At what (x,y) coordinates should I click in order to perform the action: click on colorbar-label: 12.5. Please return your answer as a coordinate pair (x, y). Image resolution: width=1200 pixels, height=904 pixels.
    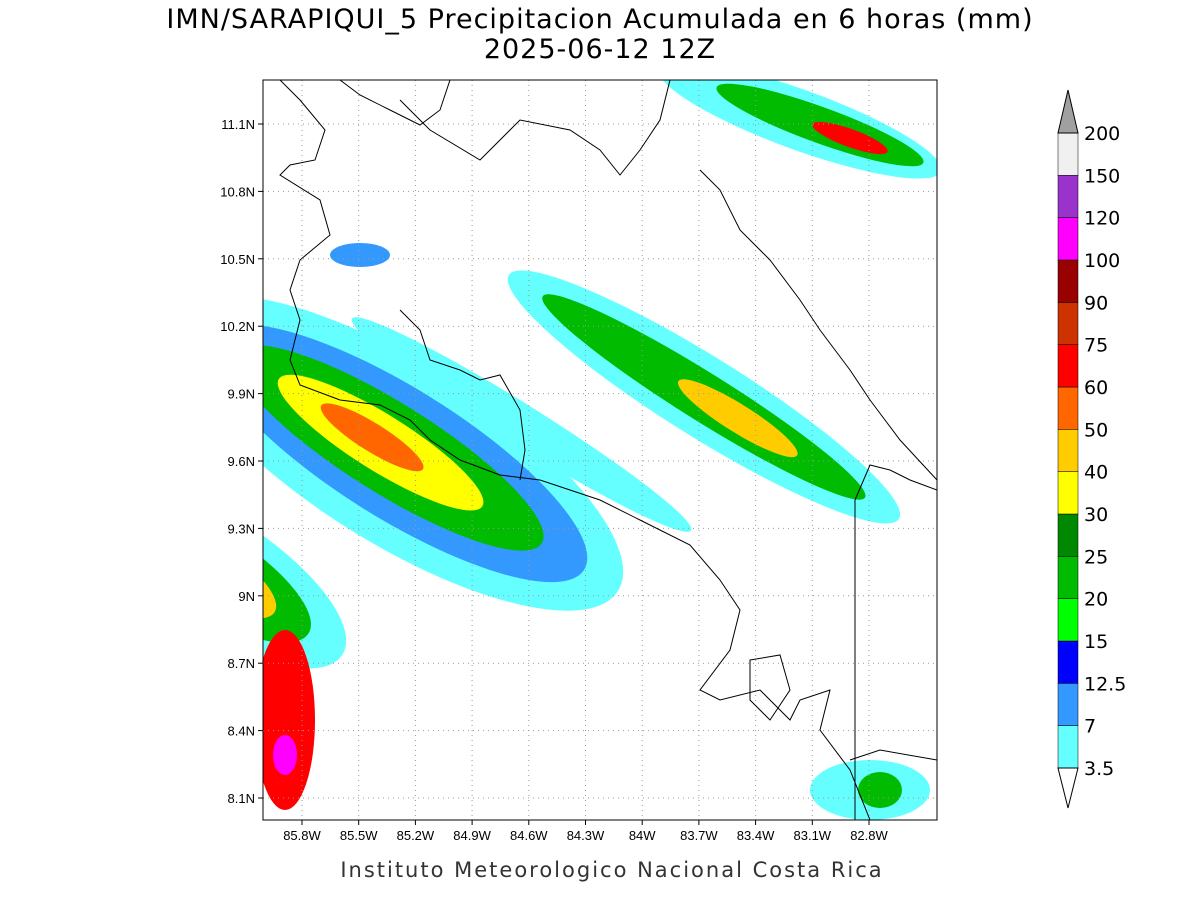
    Looking at the image, I should click on (1105, 684).